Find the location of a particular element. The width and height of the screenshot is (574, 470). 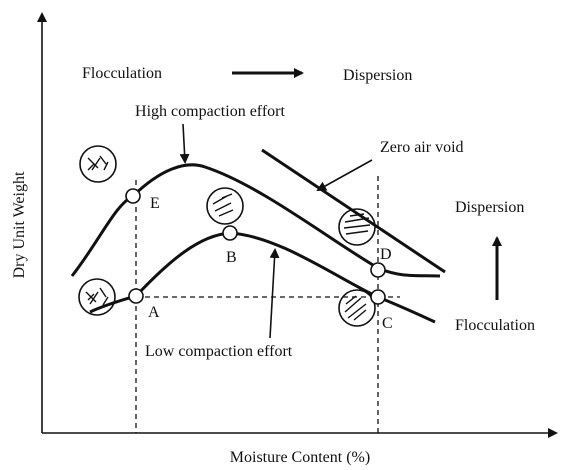

point-label: E is located at coordinates (155, 203).